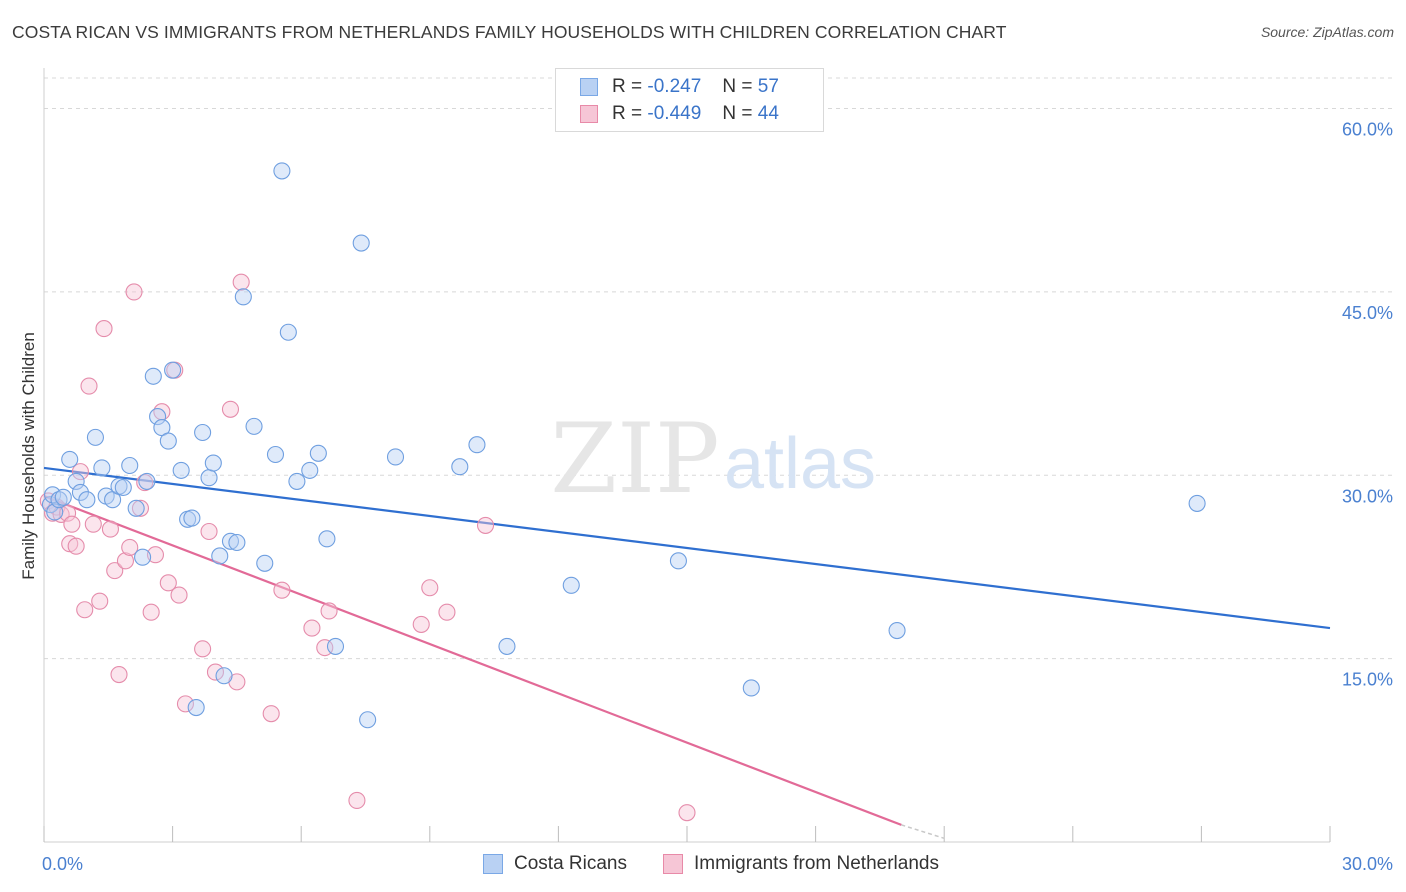 The image size is (1406, 892). Describe the element at coordinates (768, 113) in the screenshot. I see `legend-n-value: 44` at that location.